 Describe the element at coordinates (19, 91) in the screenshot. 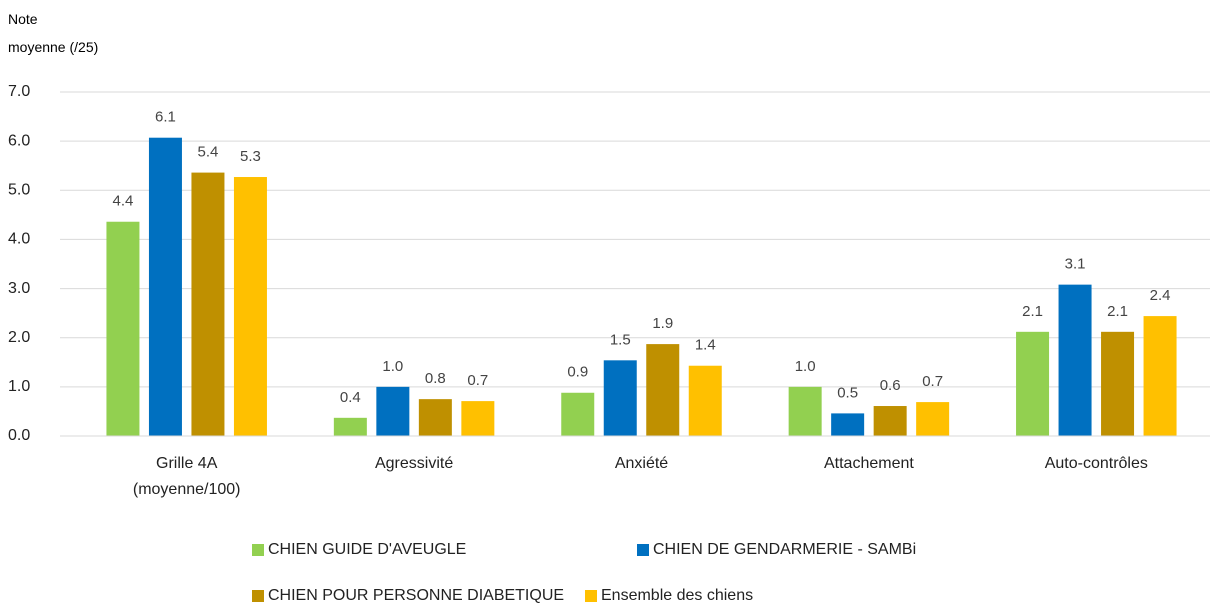

I see `y-tick-label: 7.0` at that location.